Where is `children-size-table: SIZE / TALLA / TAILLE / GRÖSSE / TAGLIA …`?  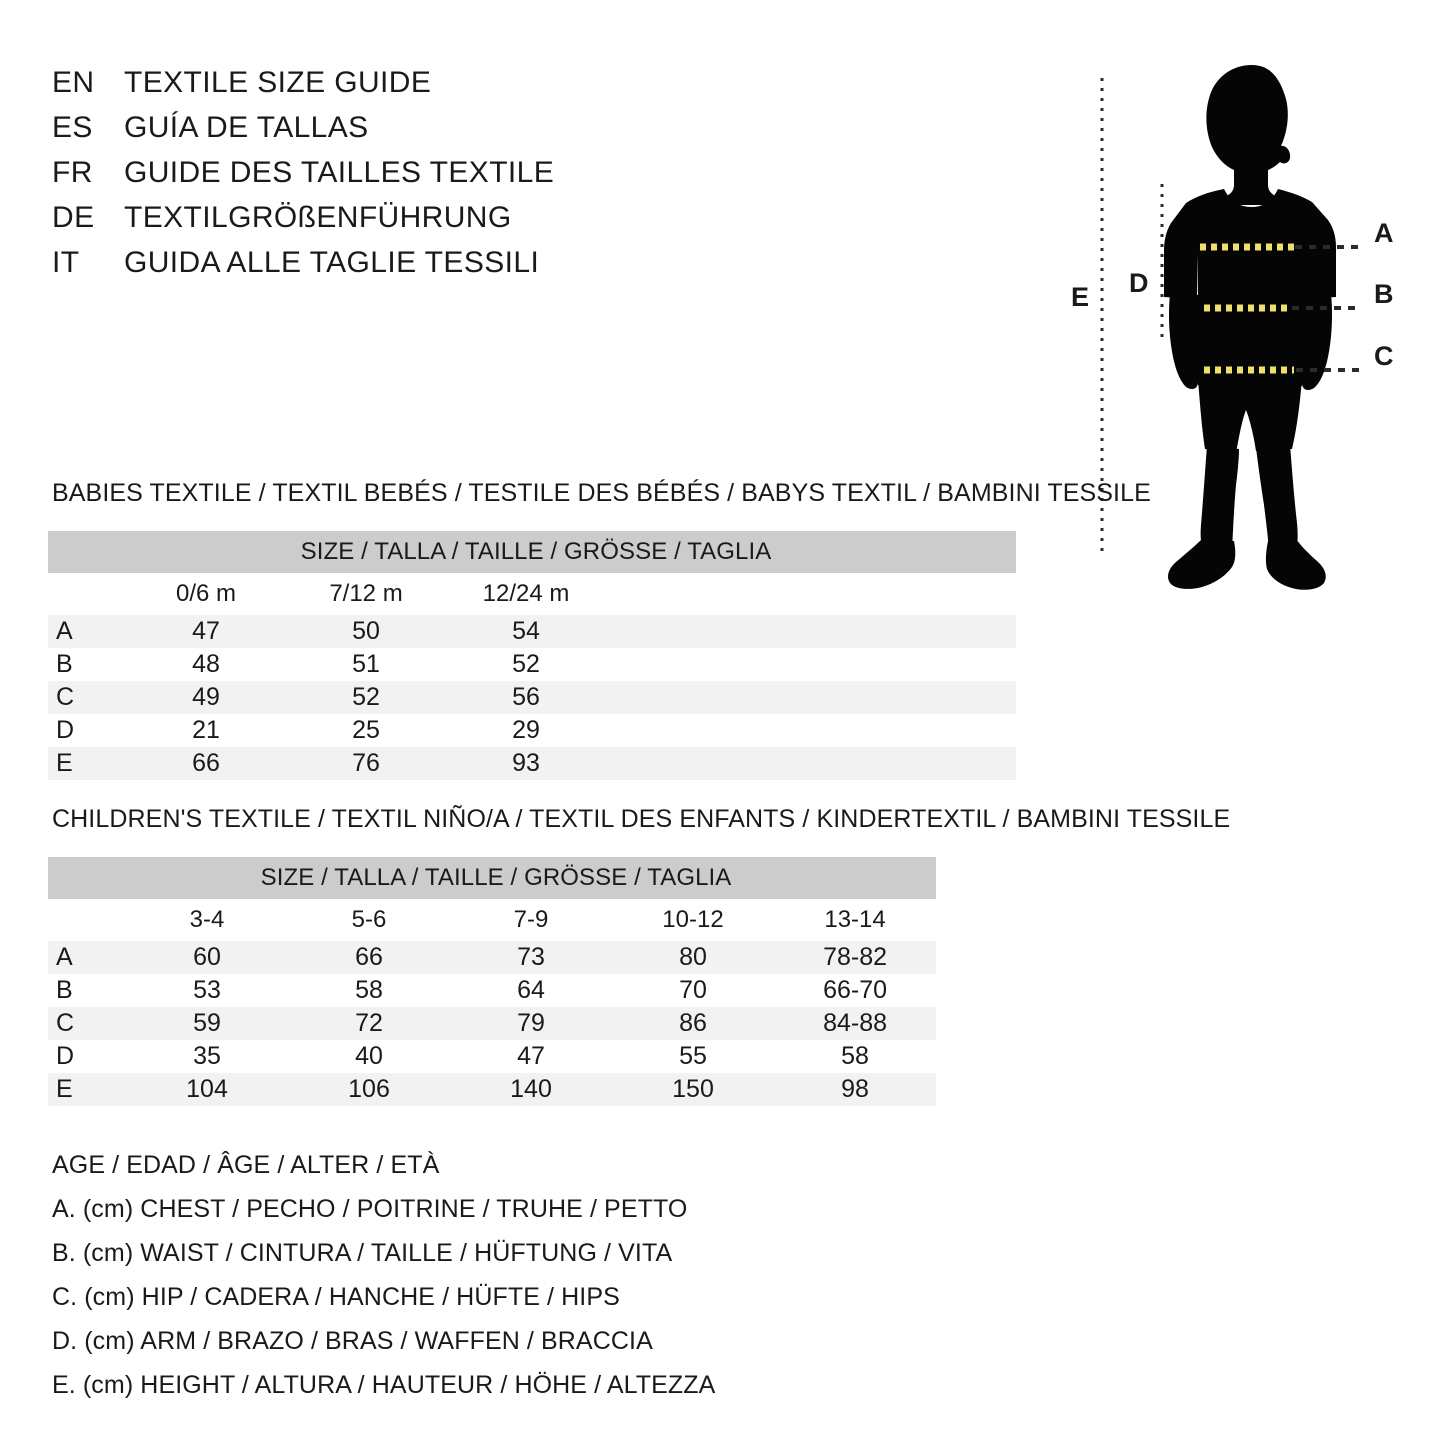 children-size-table: SIZE / TALLA / TAILLE / GRÖSSE / TAGLIA … is located at coordinates (492, 981).